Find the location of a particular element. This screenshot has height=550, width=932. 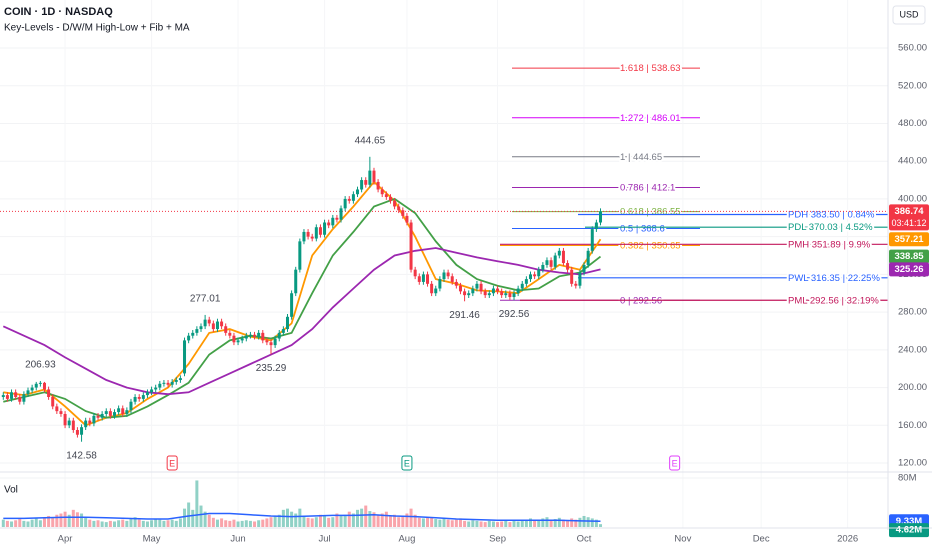

key-level-part: 22.25% is located at coordinates (864, 277).